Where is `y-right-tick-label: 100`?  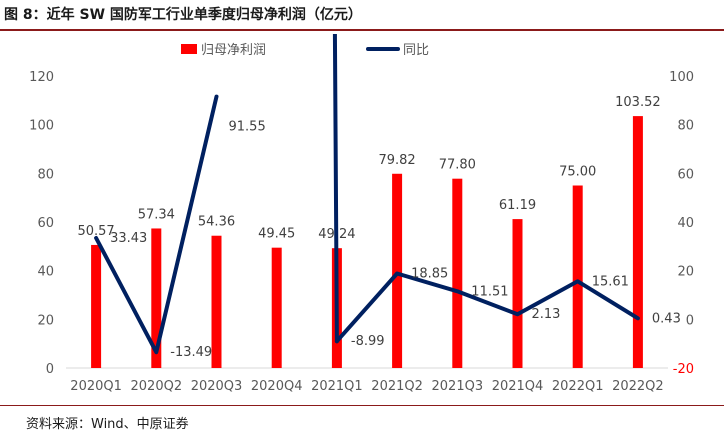
y-right-tick-label: 100 is located at coordinates (681, 77).